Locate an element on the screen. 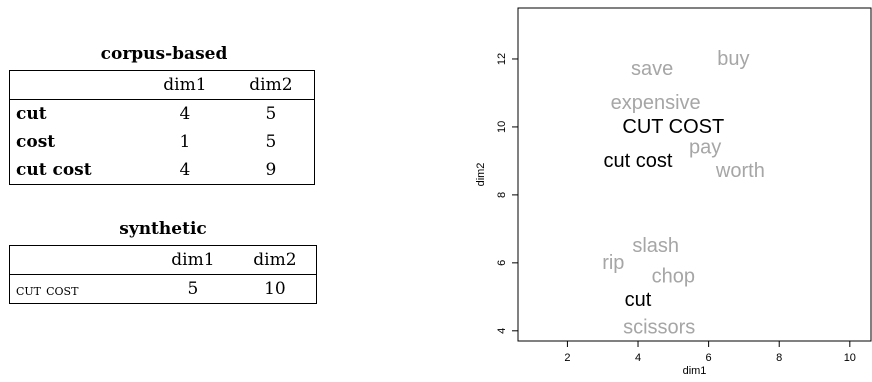 Image resolution: width=872 pixels, height=382 pixels. point-label-cut: cut is located at coordinates (638, 300).